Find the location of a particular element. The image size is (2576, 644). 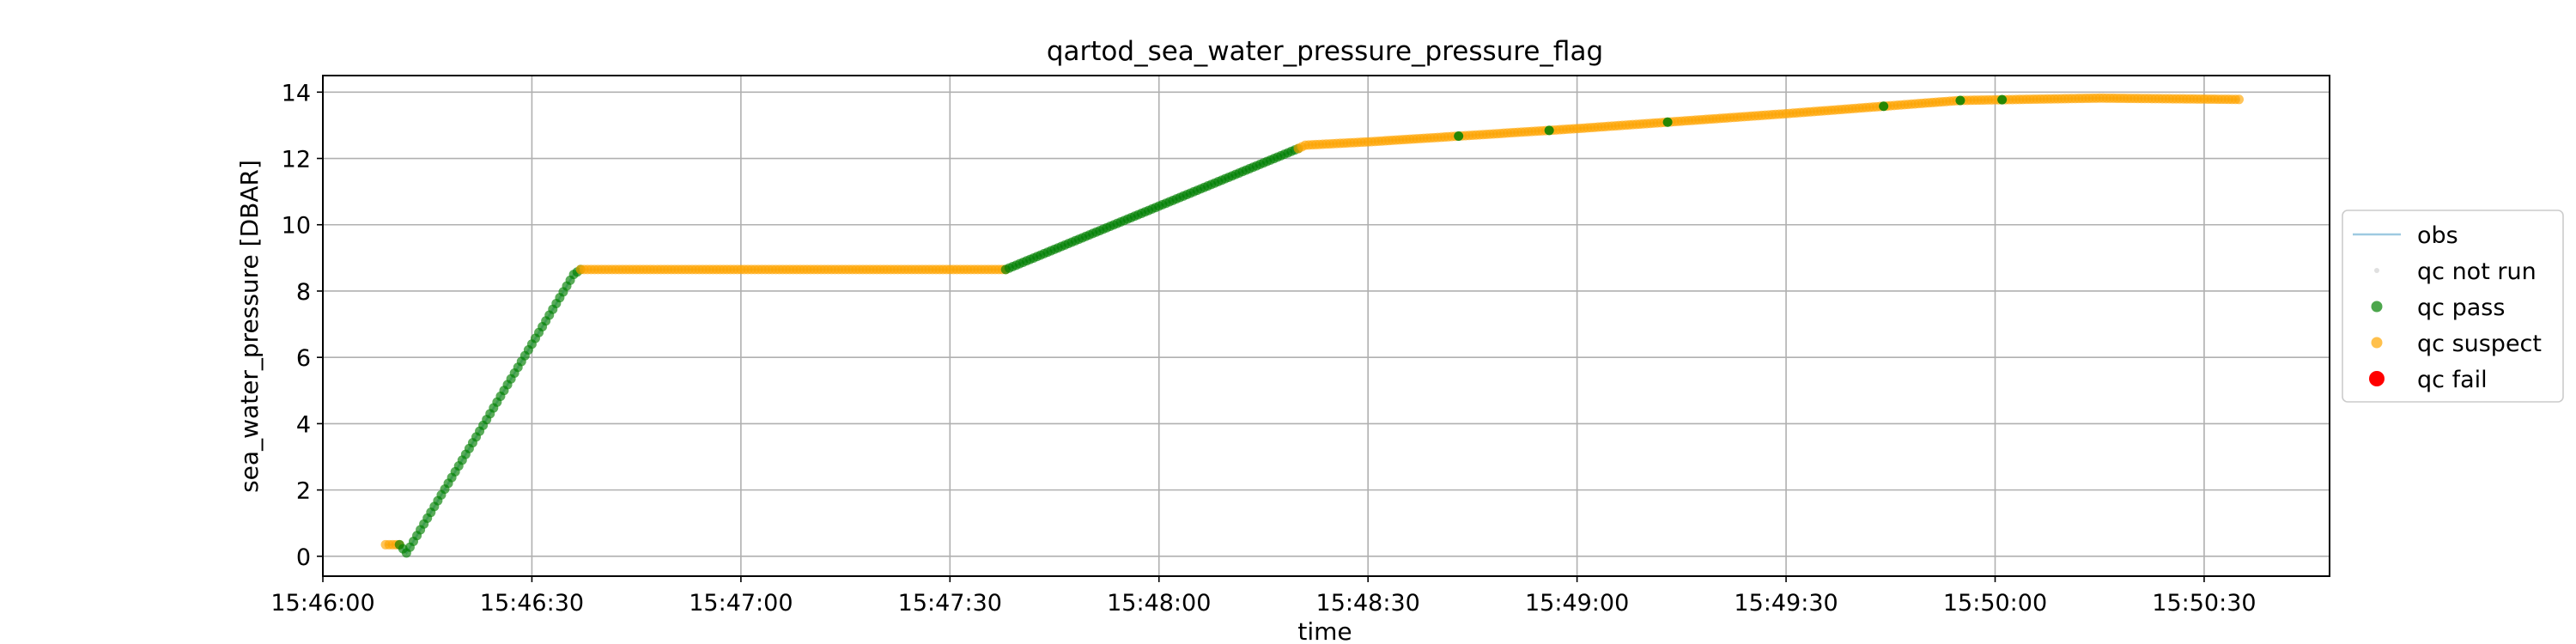

x-tick-label: 15:48:30 is located at coordinates (1368, 603).